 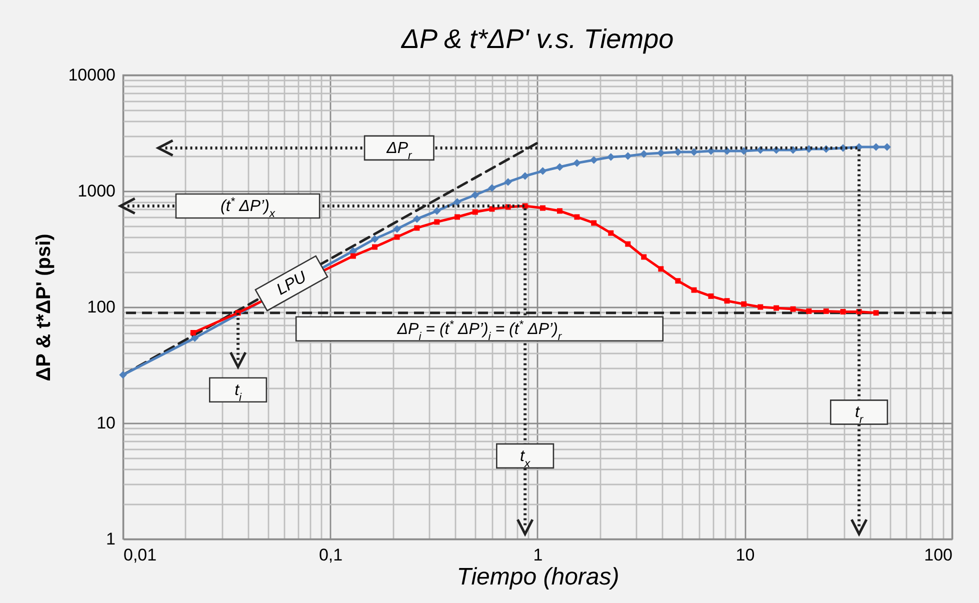 What do you see at coordinates (106, 423) in the screenshot?
I see `y-tick-label: 10` at bounding box center [106, 423].